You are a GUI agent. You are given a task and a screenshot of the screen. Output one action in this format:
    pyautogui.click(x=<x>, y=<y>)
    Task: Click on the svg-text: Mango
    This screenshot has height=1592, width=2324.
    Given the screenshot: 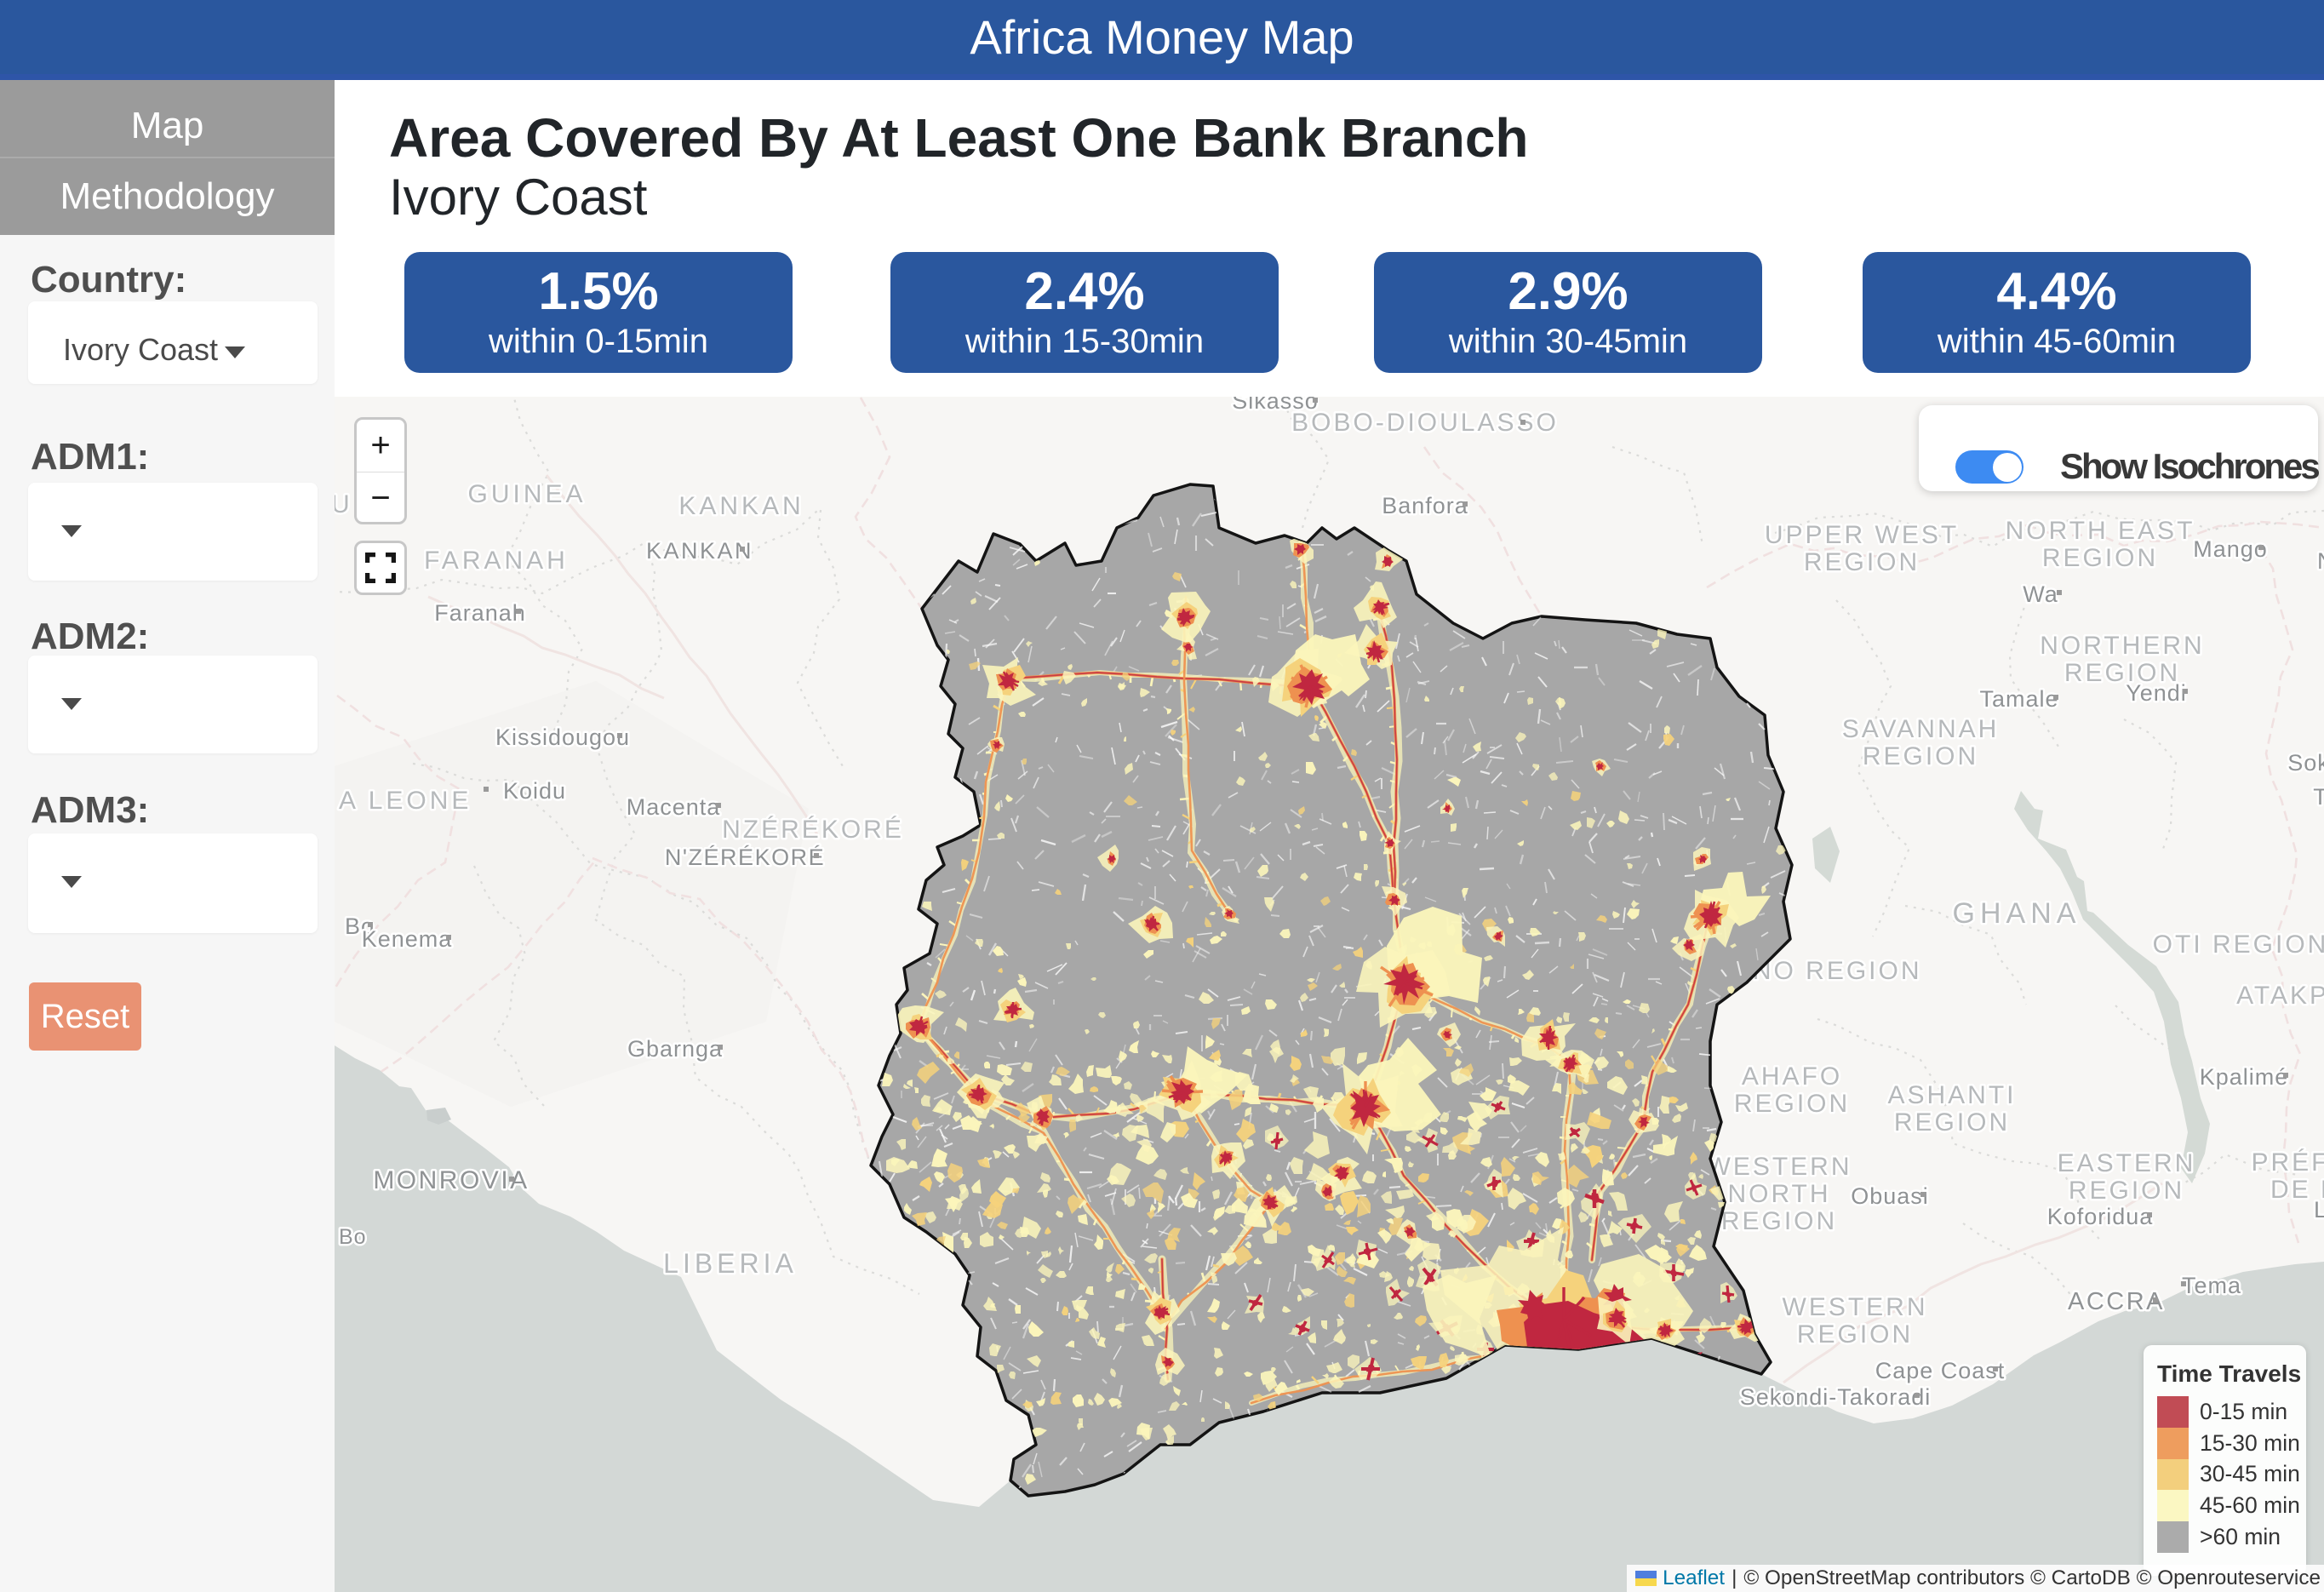 What is the action you would take?
    pyautogui.click(x=2230, y=549)
    